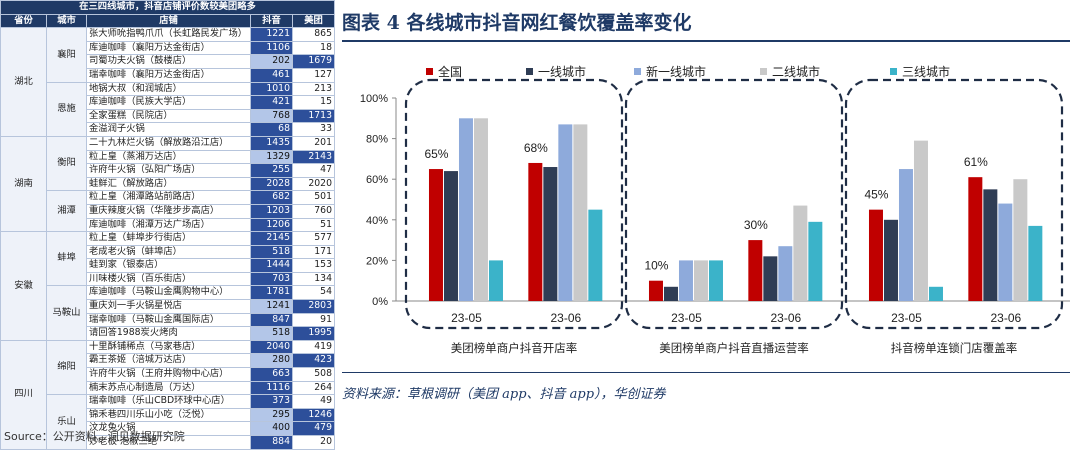  I want to click on meituan-count-cell: 1679, so click(313, 61).